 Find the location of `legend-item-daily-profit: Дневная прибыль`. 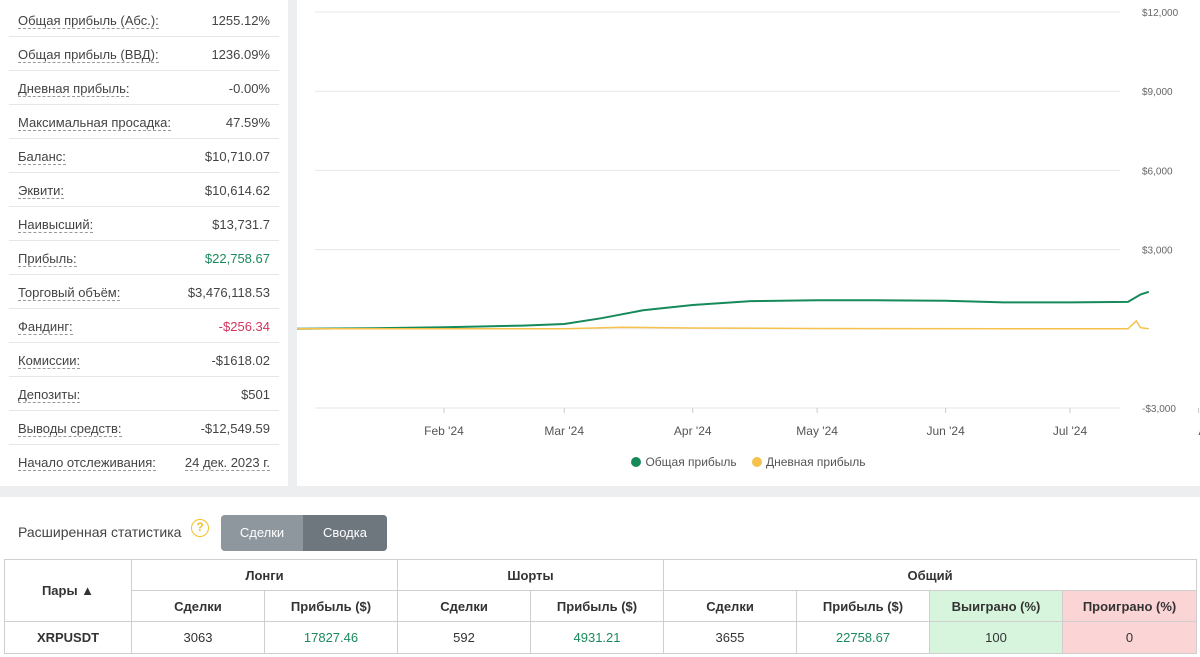

legend-item-daily-profit: Дневная прибыль is located at coordinates (809, 462).